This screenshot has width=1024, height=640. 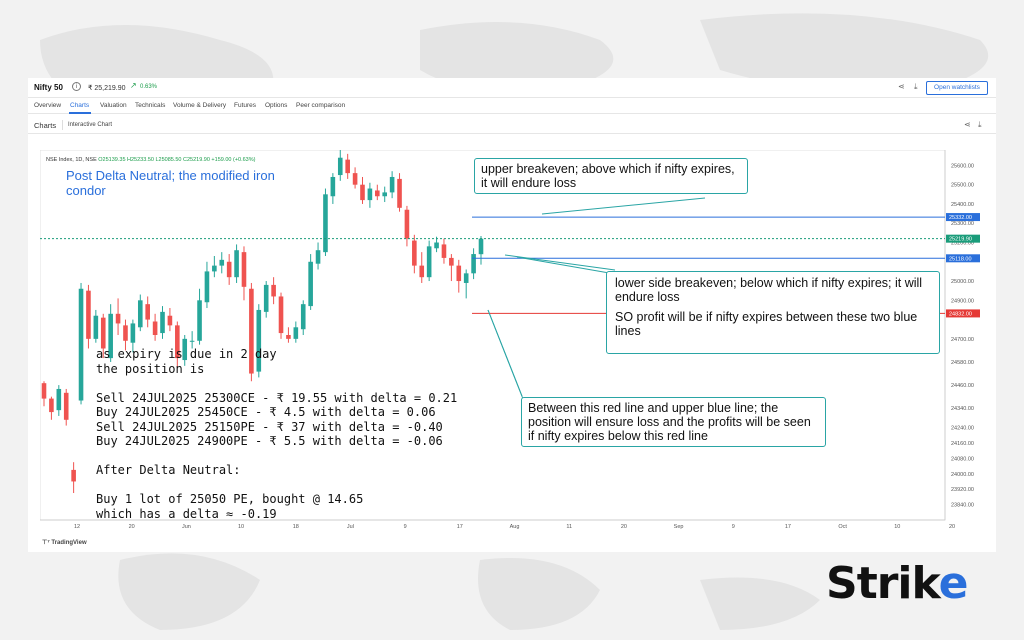 What do you see at coordinates (150, 105) in the screenshot?
I see `tab-technicals: Technicals` at bounding box center [150, 105].